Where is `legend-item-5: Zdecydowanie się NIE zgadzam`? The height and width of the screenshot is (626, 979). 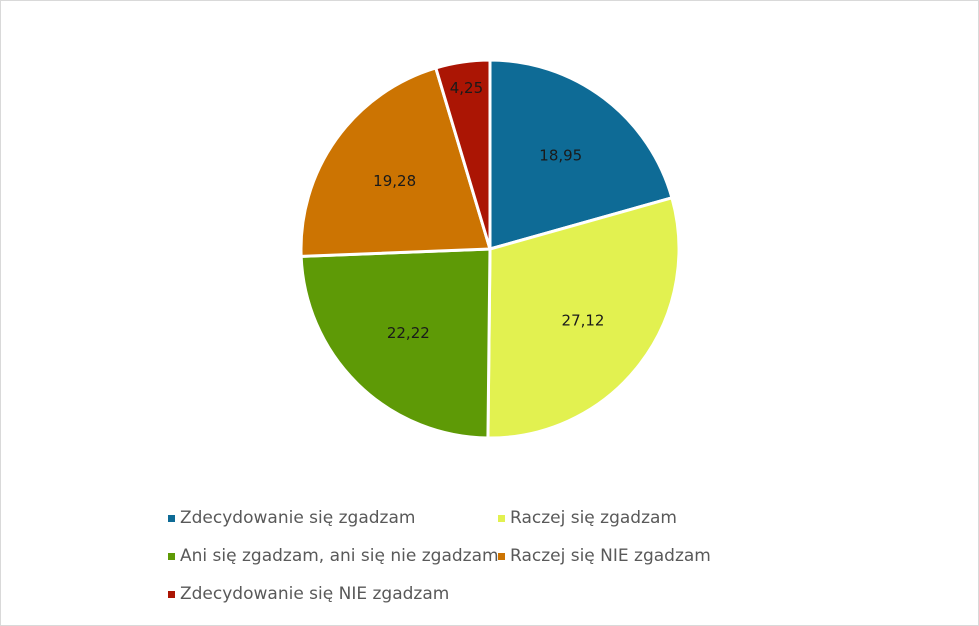
legend-item-5: Zdecydowanie się NIE zgadzam is located at coordinates (308, 594).